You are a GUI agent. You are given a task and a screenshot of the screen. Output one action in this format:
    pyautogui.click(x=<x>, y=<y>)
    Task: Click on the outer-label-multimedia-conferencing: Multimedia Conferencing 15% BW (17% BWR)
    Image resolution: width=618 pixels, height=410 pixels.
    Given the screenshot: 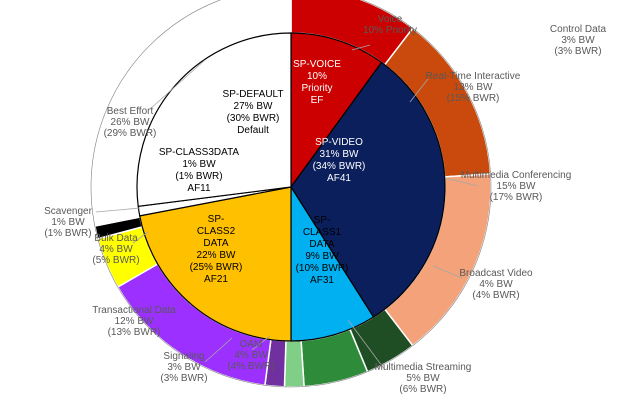 What is the action you would take?
    pyautogui.click(x=516, y=186)
    